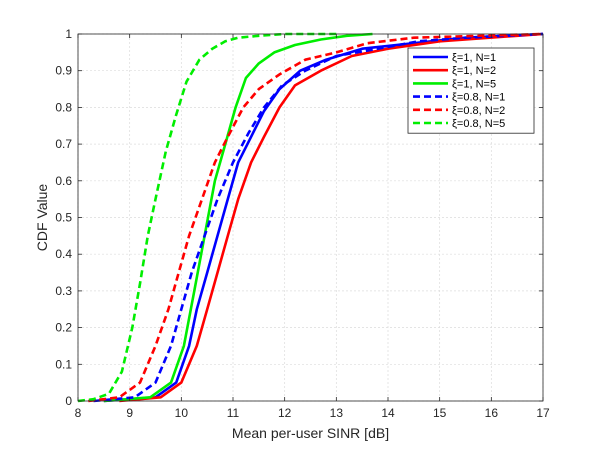 The width and height of the screenshot is (599, 451). What do you see at coordinates (478, 111) in the screenshot?
I see `legend-label-5: ξ=0.8, N=2` at bounding box center [478, 111].